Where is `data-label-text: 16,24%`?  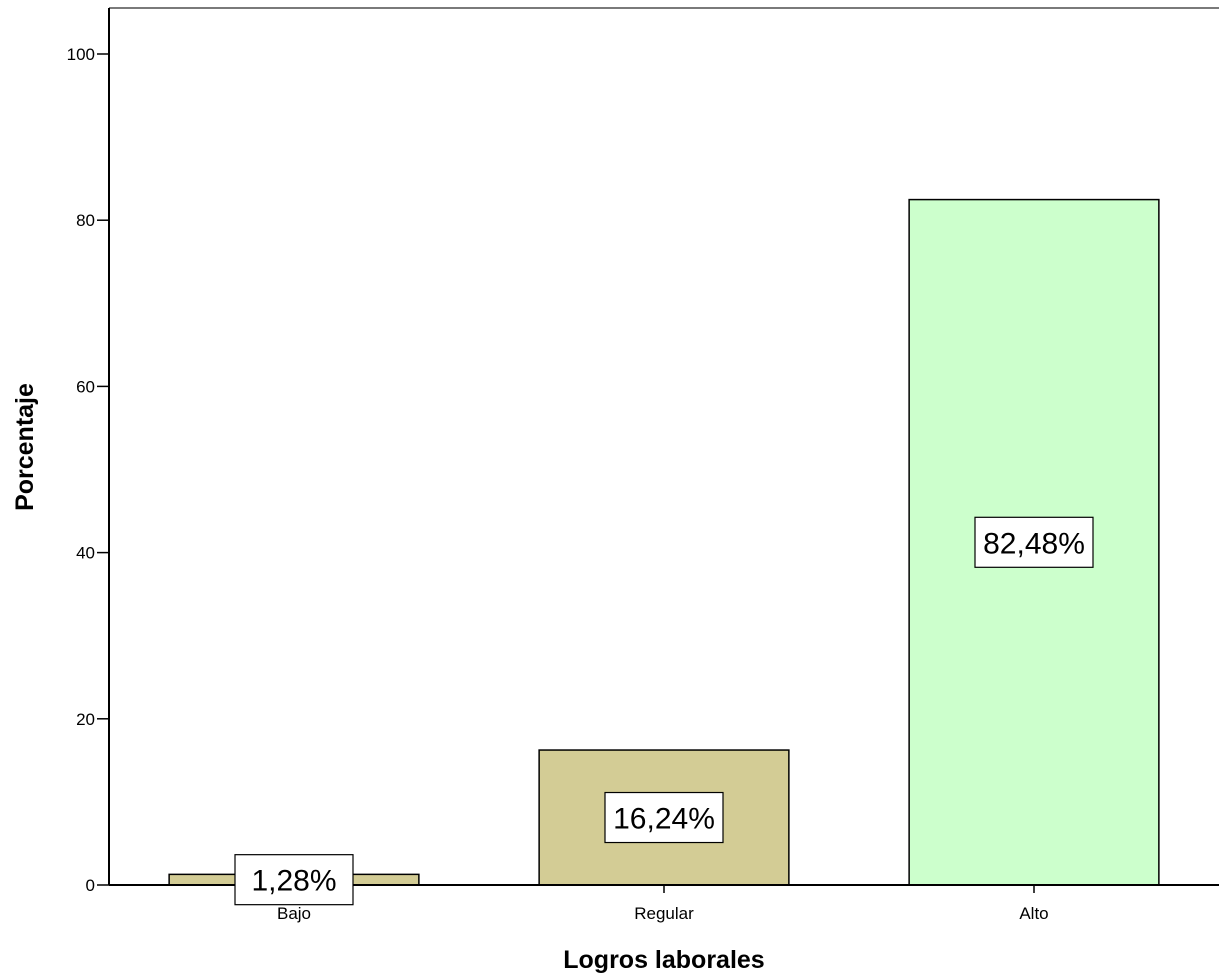
data-label-text: 16,24% is located at coordinates (664, 819).